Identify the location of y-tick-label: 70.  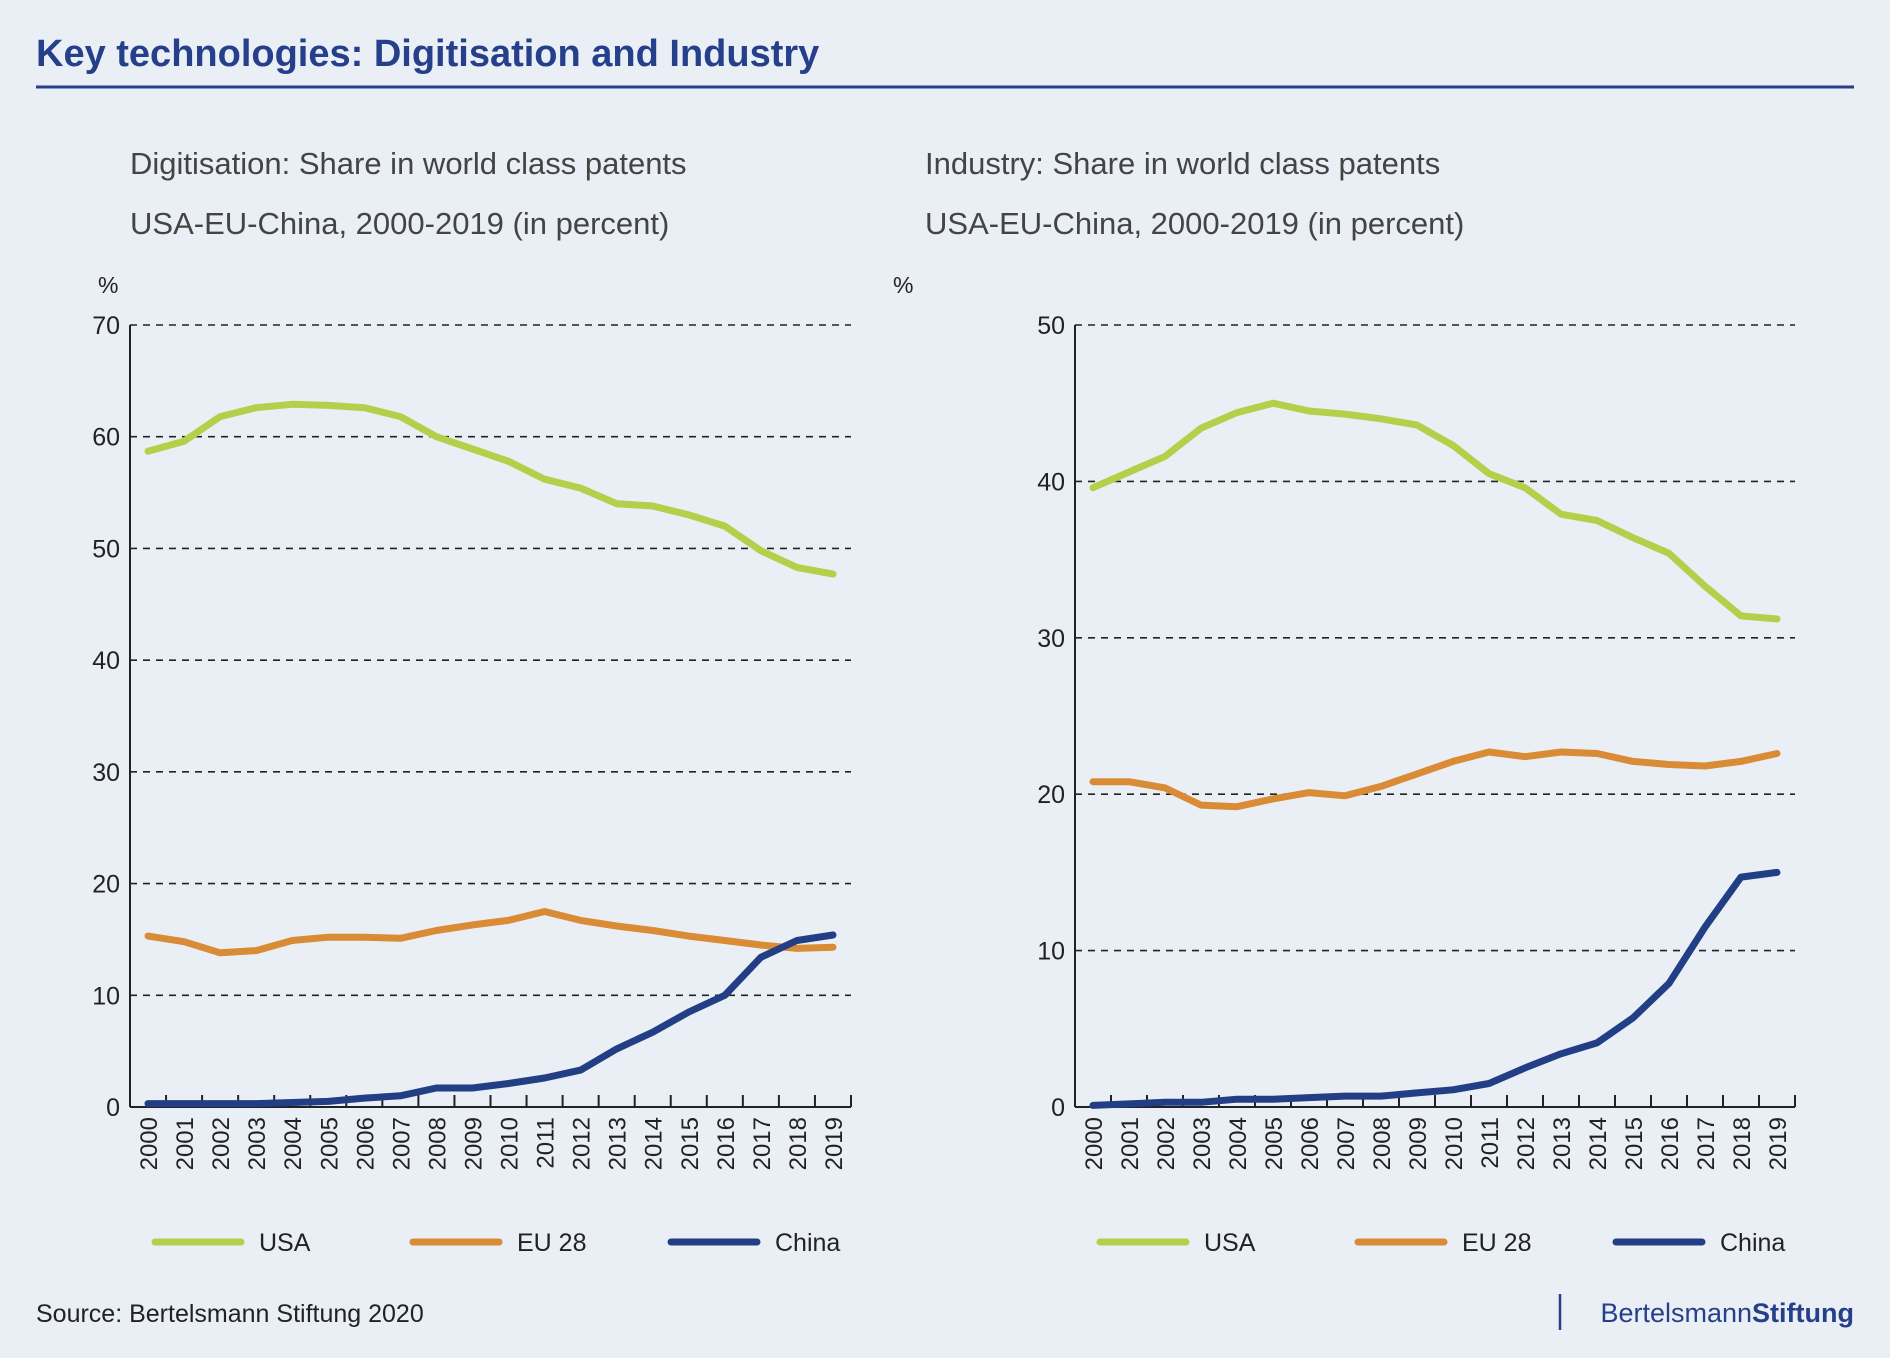
(106, 326).